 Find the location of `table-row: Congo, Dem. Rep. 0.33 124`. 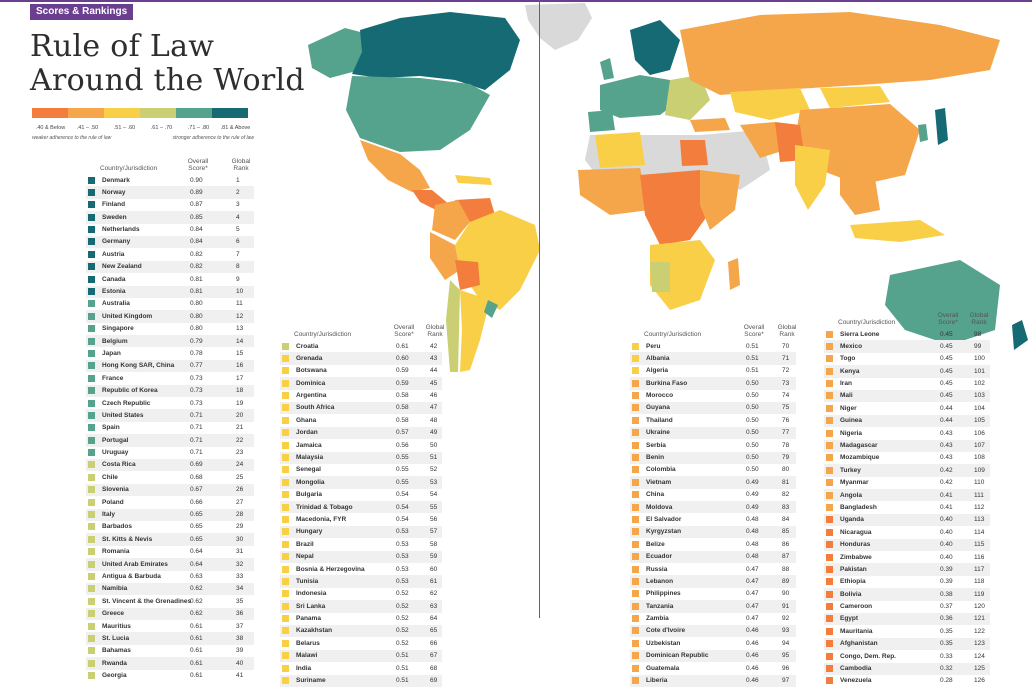

table-row: Congo, Dem. Rep. 0.33 124 is located at coordinates (907, 656).